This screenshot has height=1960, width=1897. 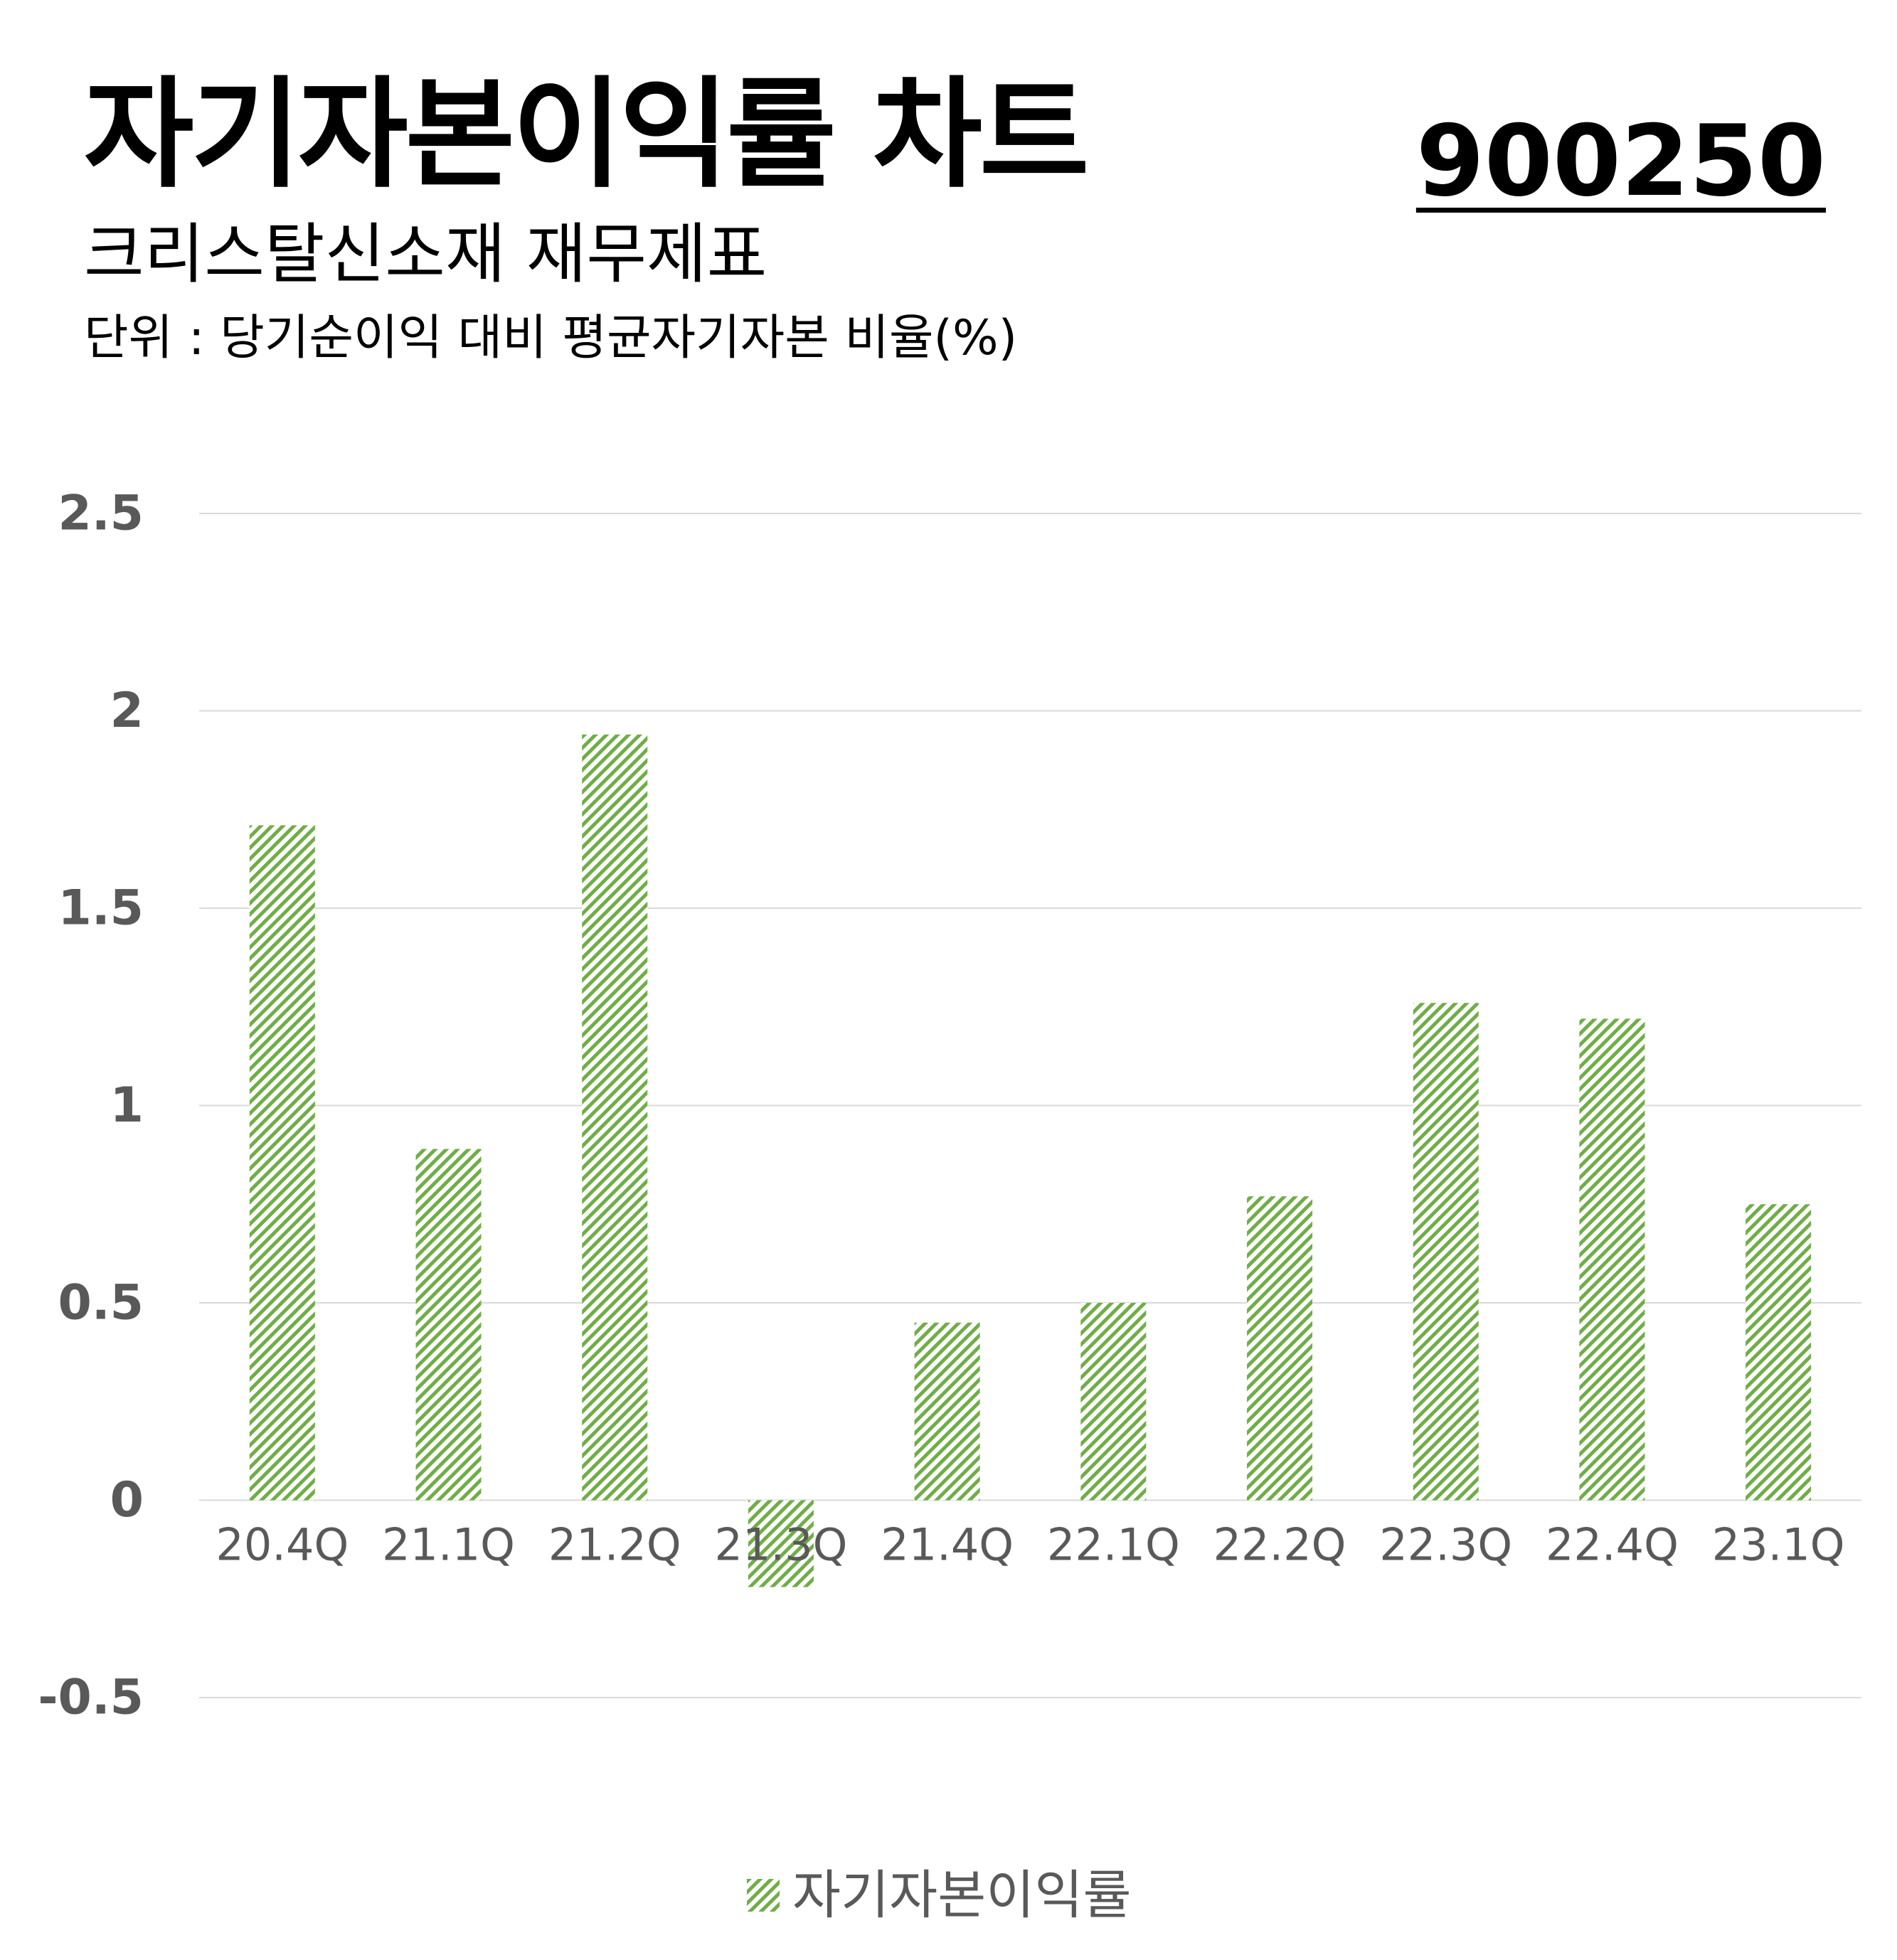 What do you see at coordinates (763, 1895) in the screenshot?
I see `legend-swatch` at bounding box center [763, 1895].